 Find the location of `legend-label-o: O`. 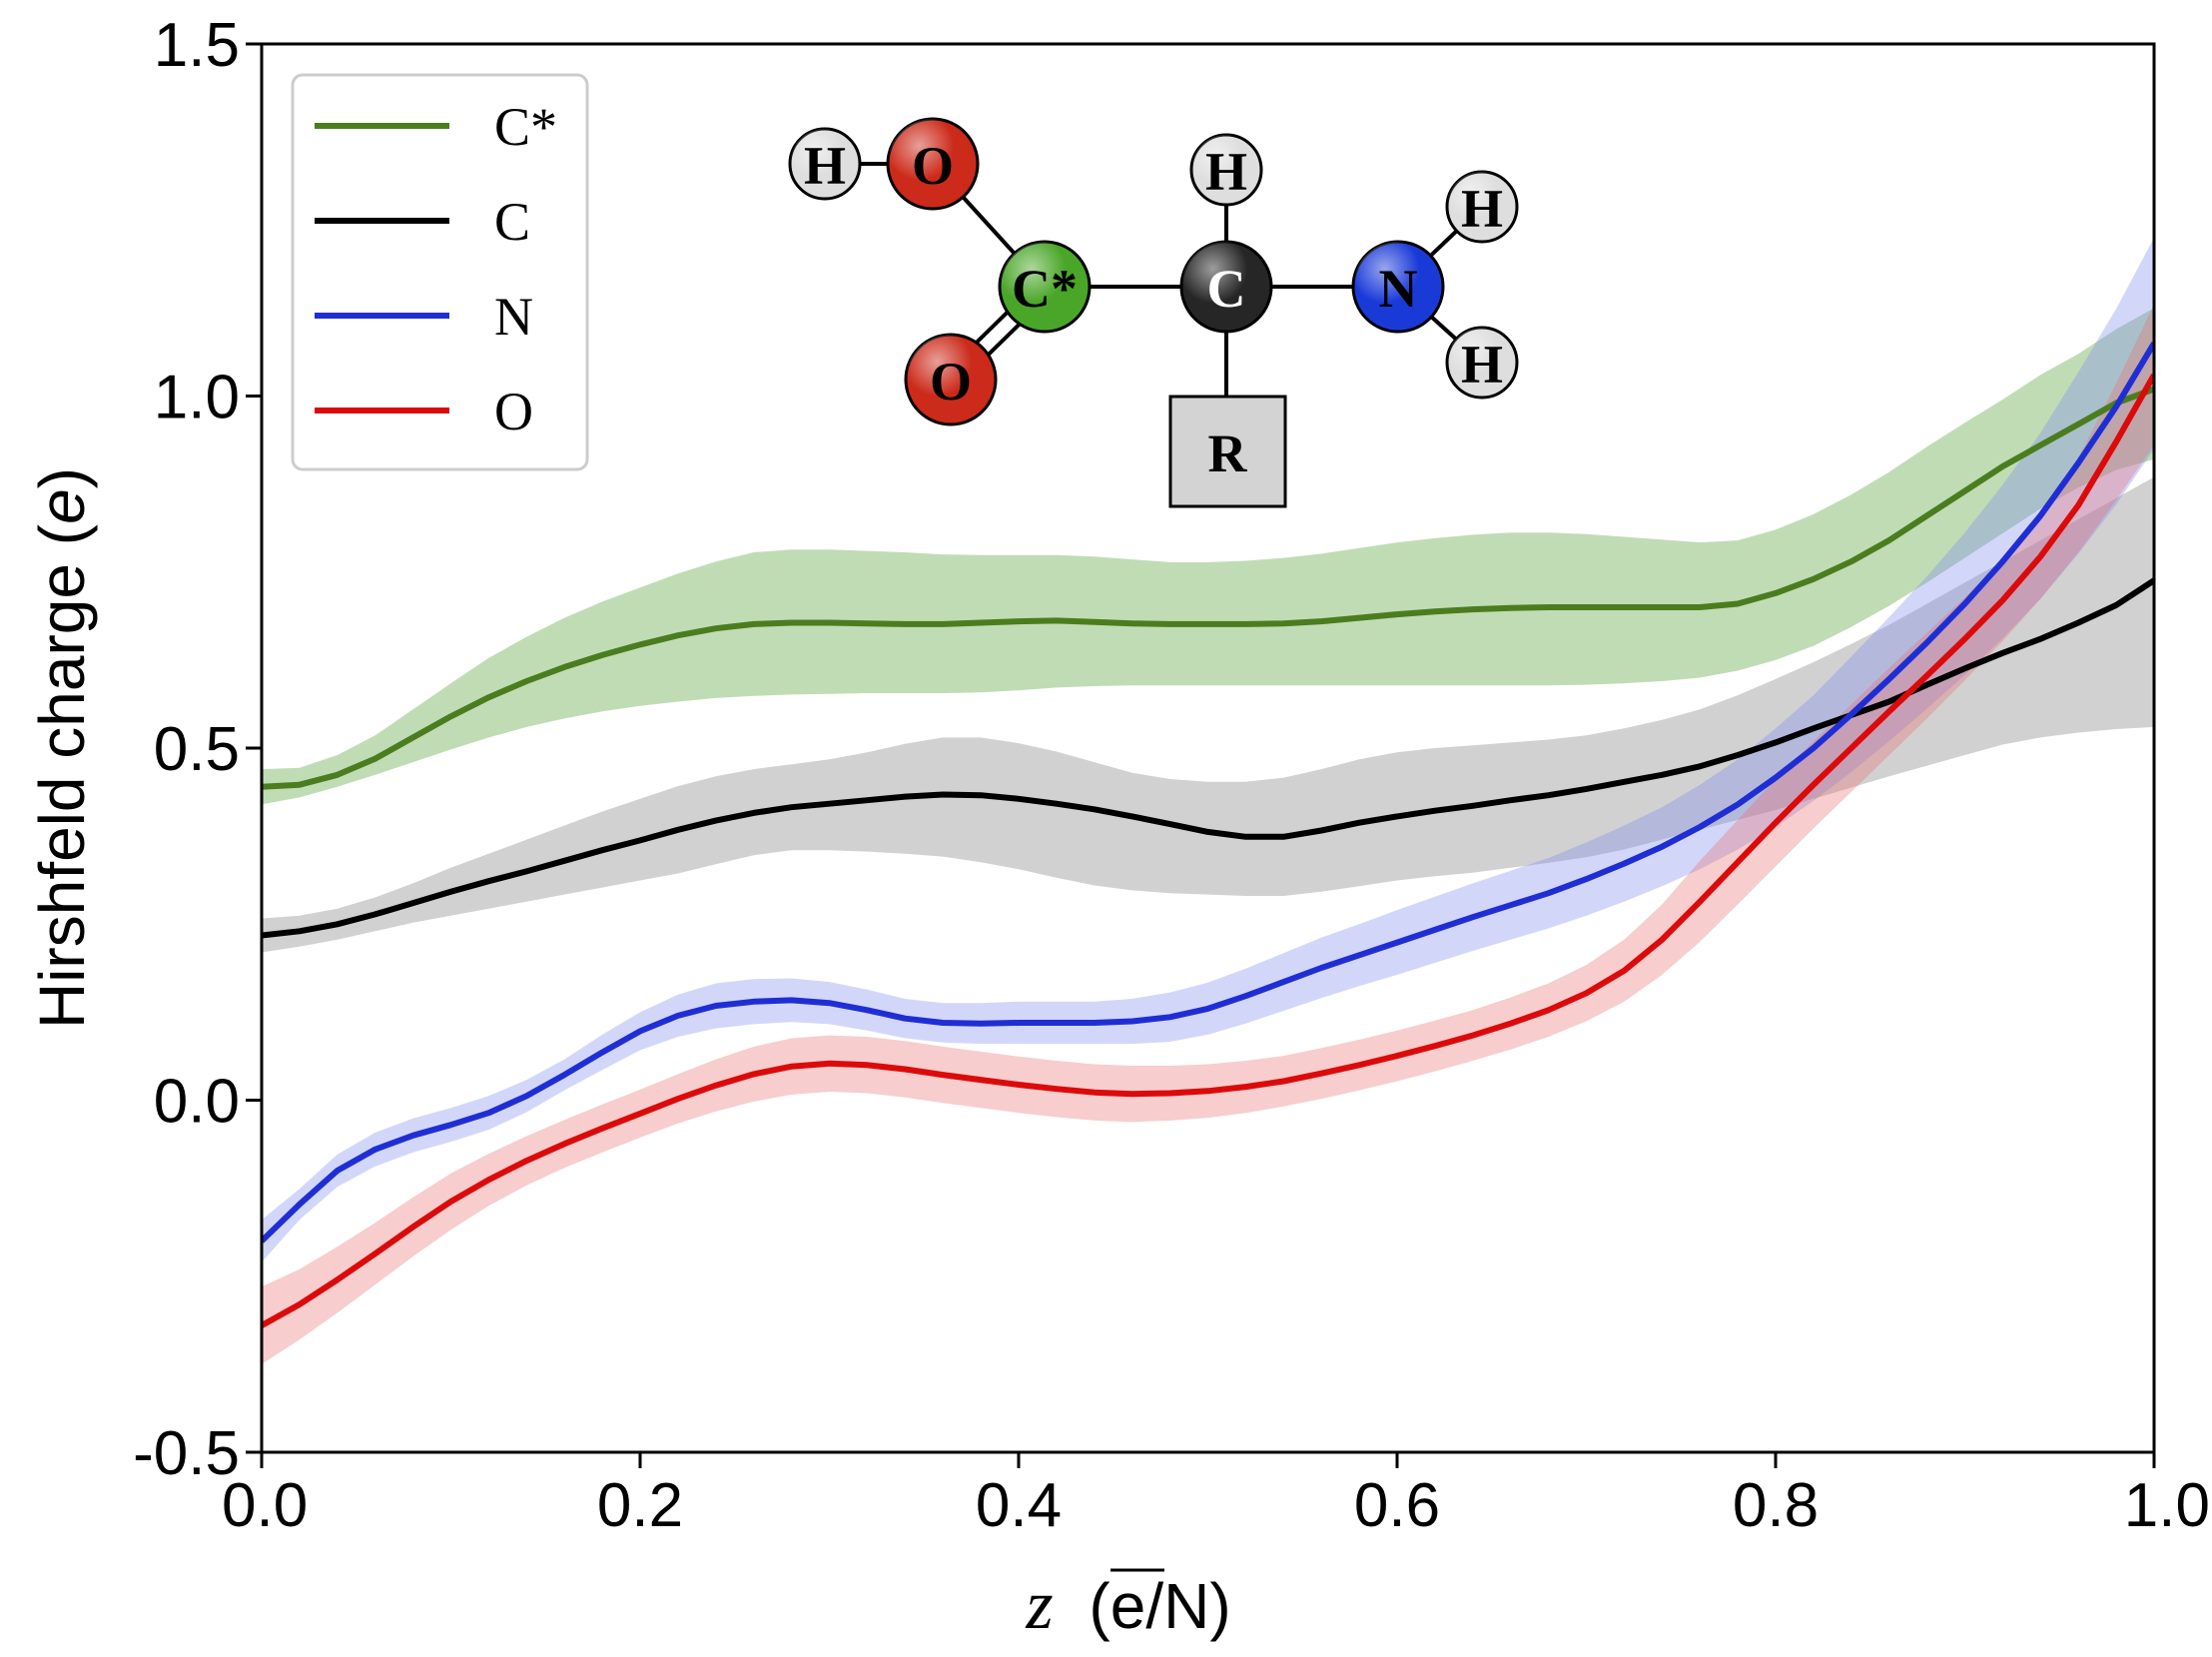

legend-label-o: O is located at coordinates (513, 412).